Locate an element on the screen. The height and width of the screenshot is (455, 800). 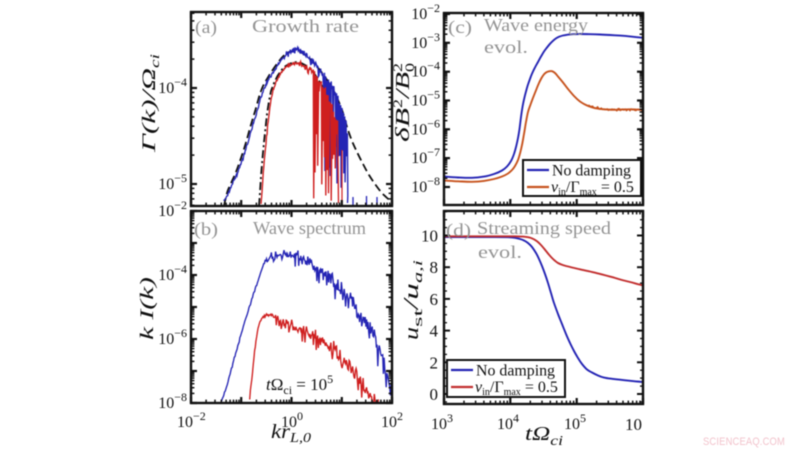
svg-text: u is located at coordinates (411, 333).